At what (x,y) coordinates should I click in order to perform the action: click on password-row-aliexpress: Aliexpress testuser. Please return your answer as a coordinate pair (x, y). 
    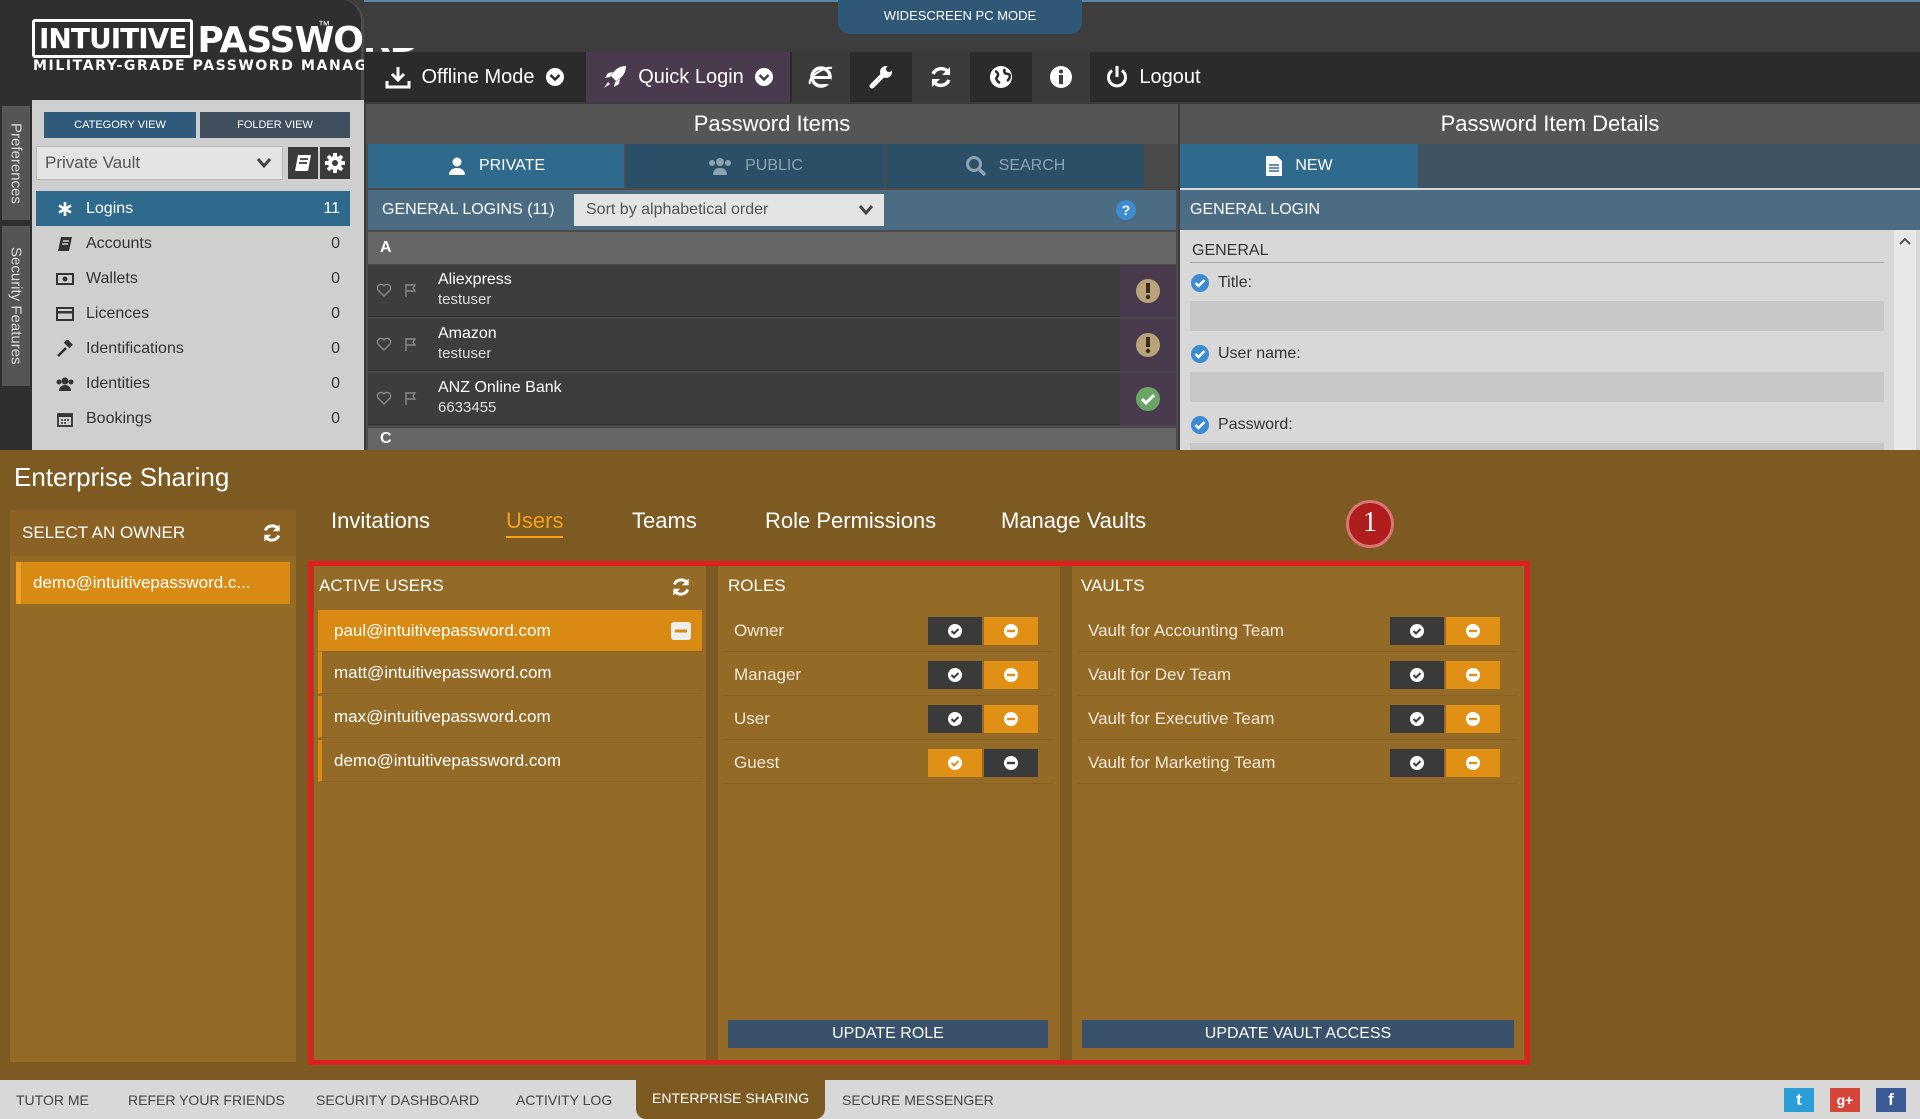
    Looking at the image, I should click on (772, 291).